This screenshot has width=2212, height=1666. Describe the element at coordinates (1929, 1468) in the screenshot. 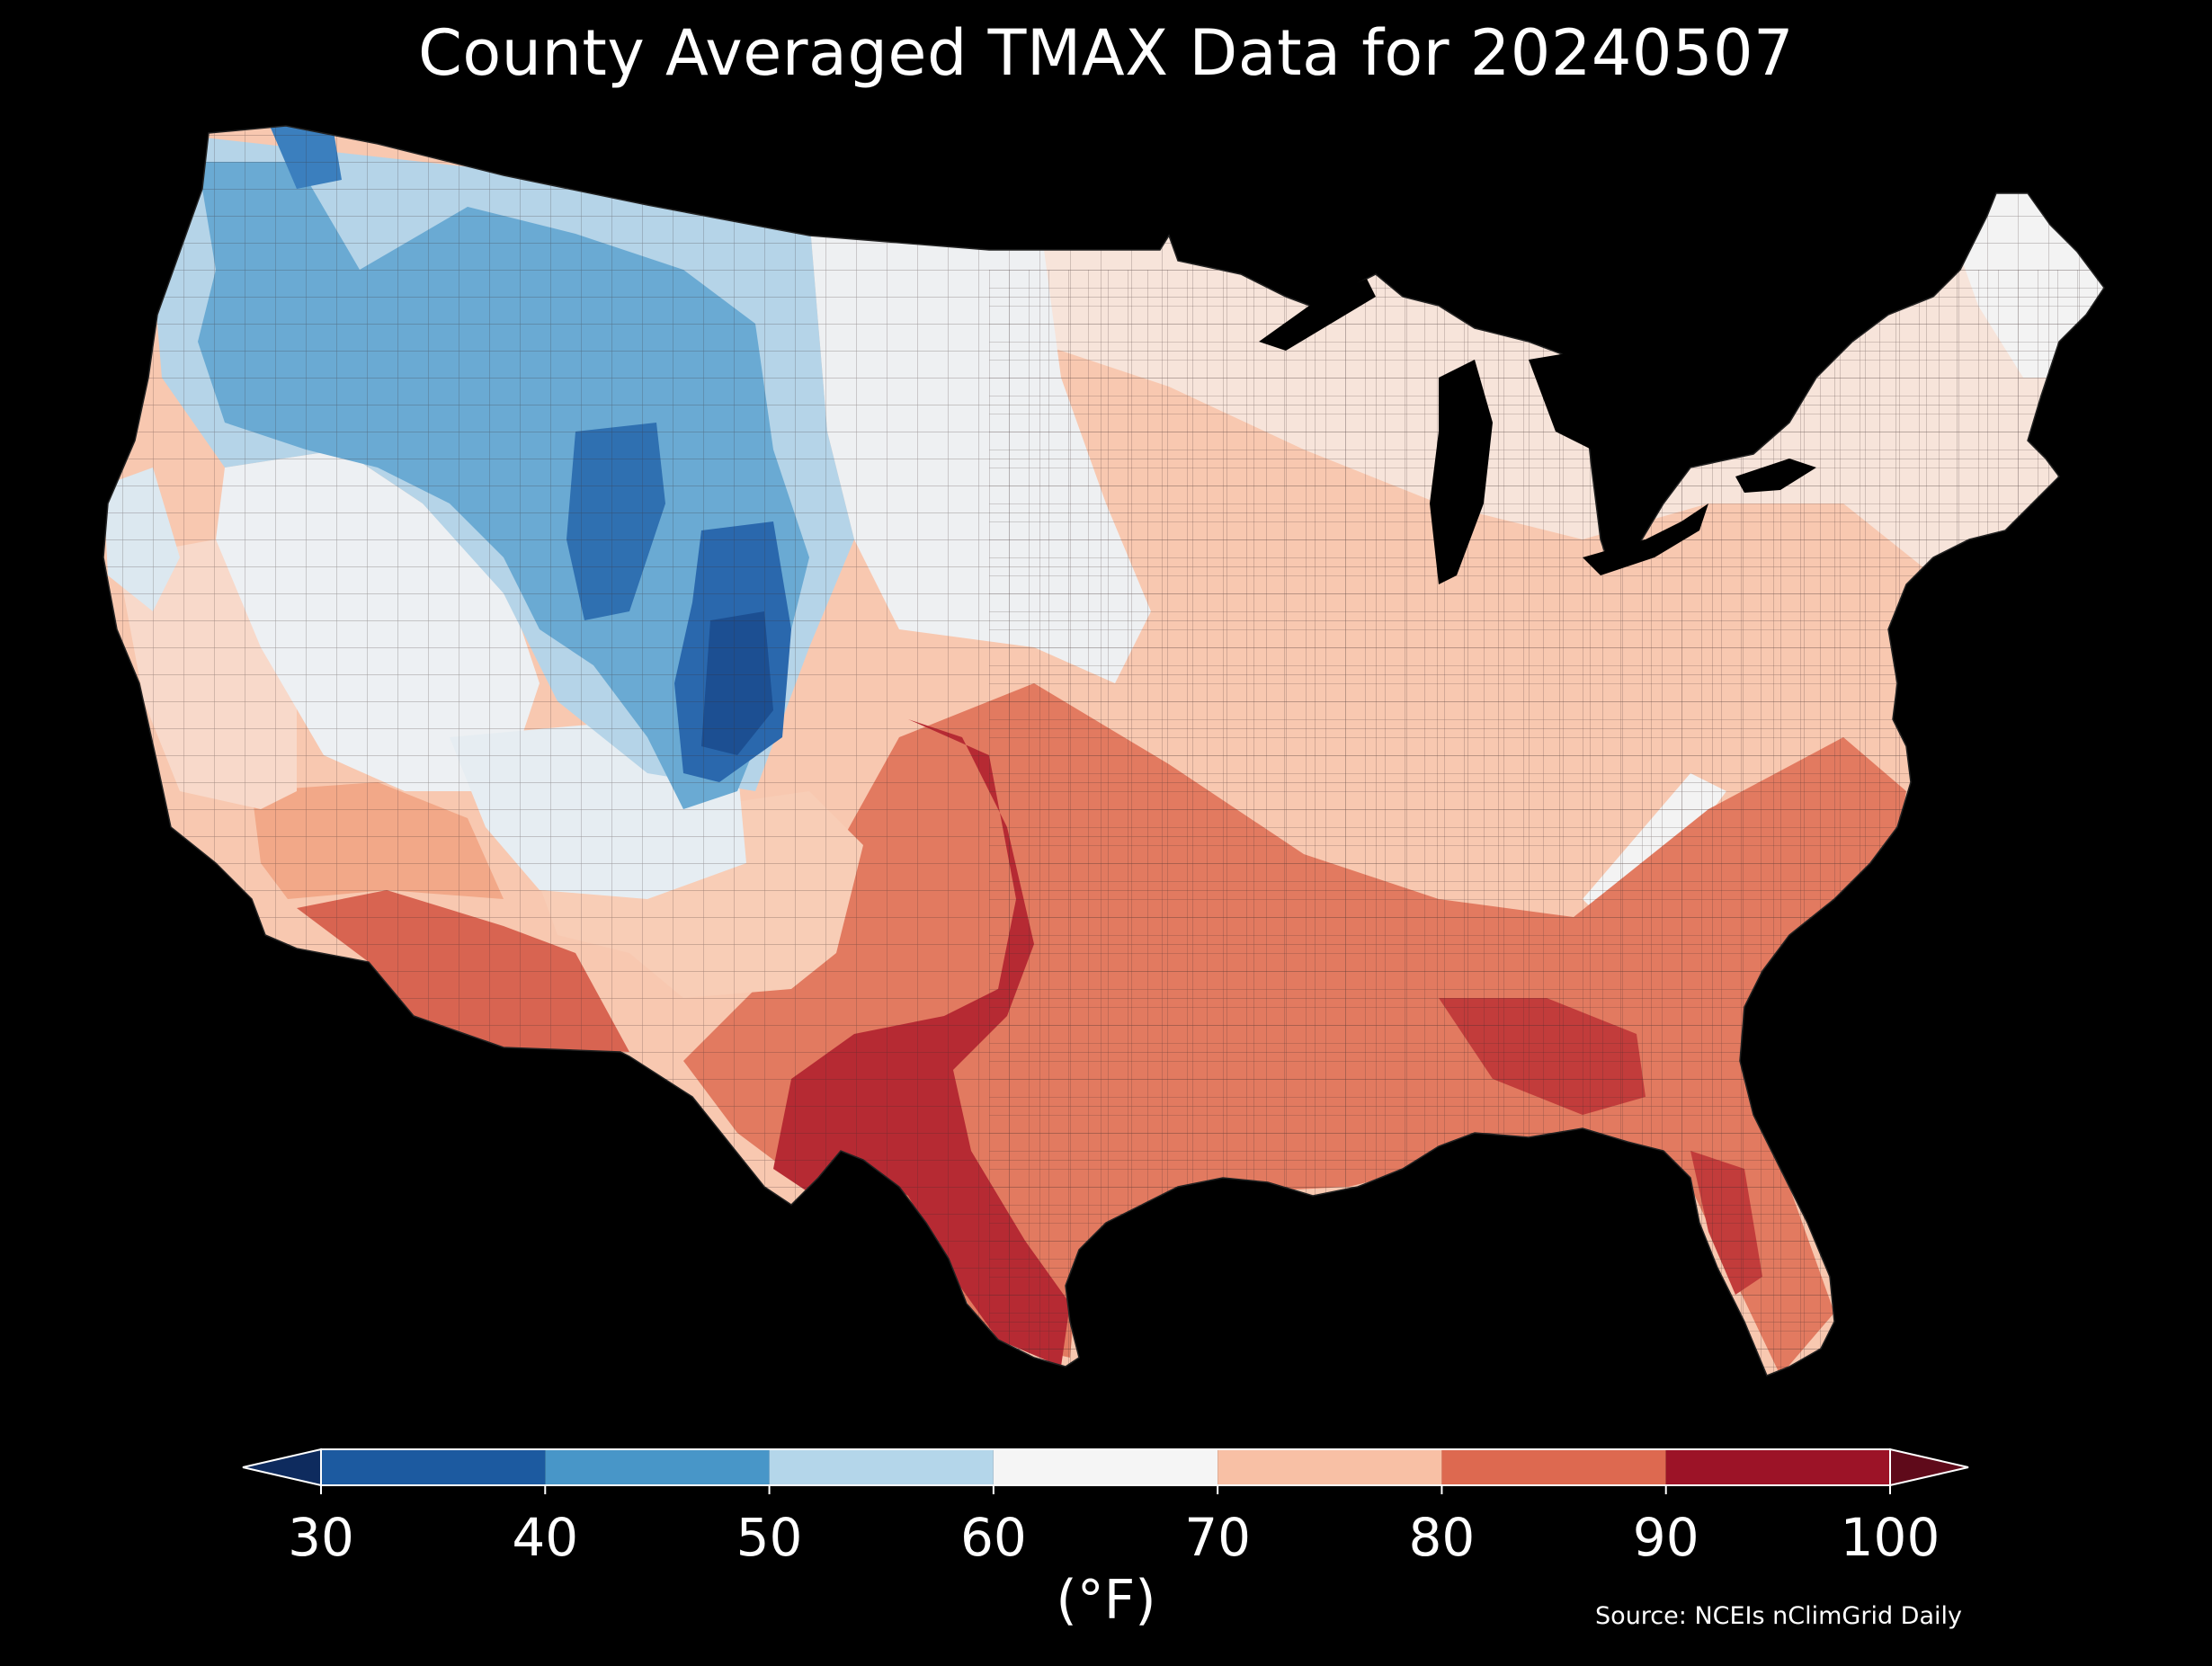

I see `colorbar-over-arrow` at that location.